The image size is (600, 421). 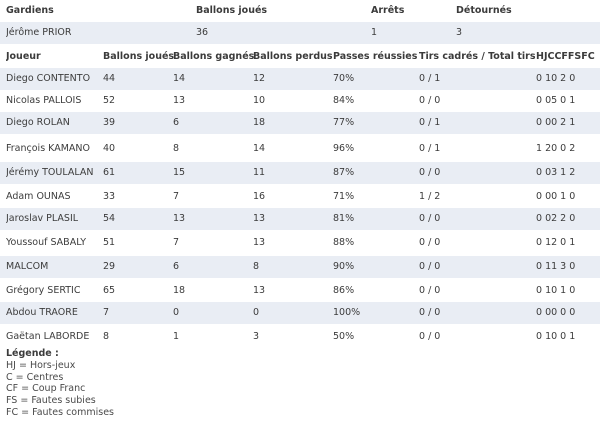 I want to click on player-balls-played: 61, so click(x=109, y=172).